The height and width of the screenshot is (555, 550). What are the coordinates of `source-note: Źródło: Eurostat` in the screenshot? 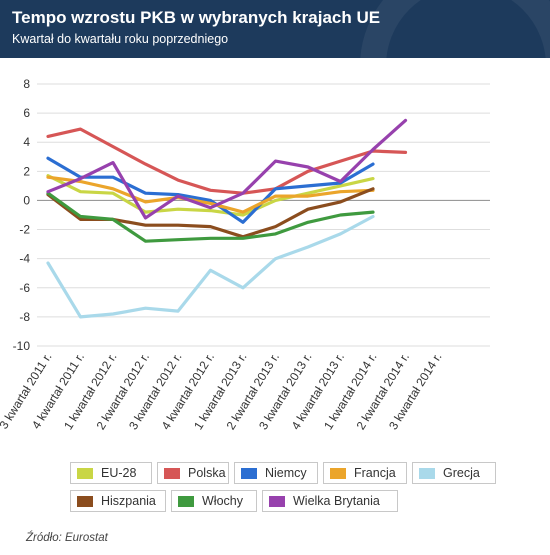 It's located at (67, 538).